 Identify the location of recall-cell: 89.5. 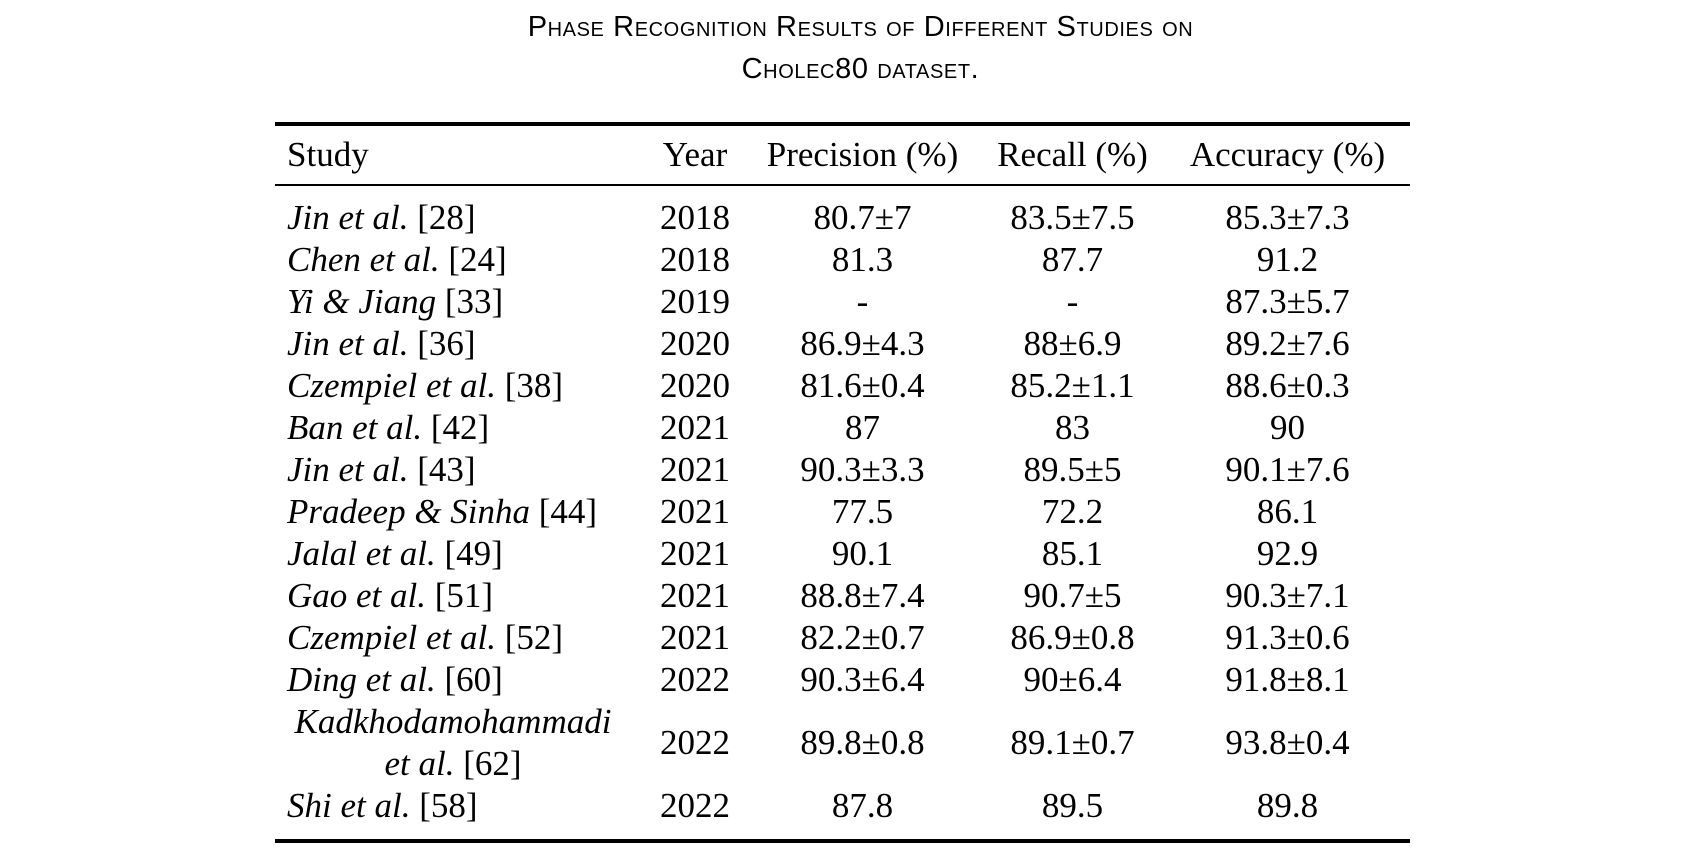
(1072, 805).